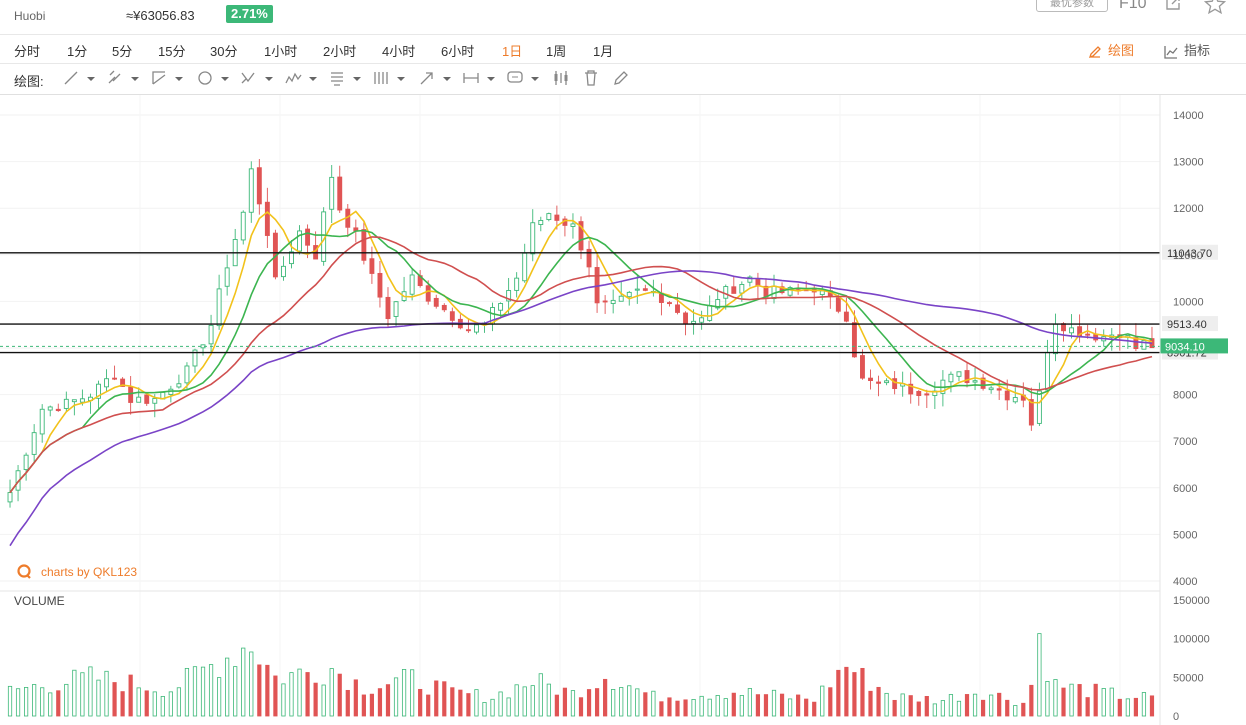  What do you see at coordinates (1111, 49) in the screenshot?
I see `draw-button: 绘图` at bounding box center [1111, 49].